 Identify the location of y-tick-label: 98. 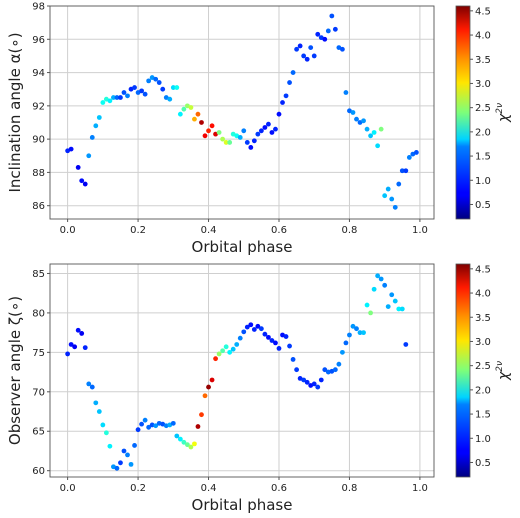
(38, 7).